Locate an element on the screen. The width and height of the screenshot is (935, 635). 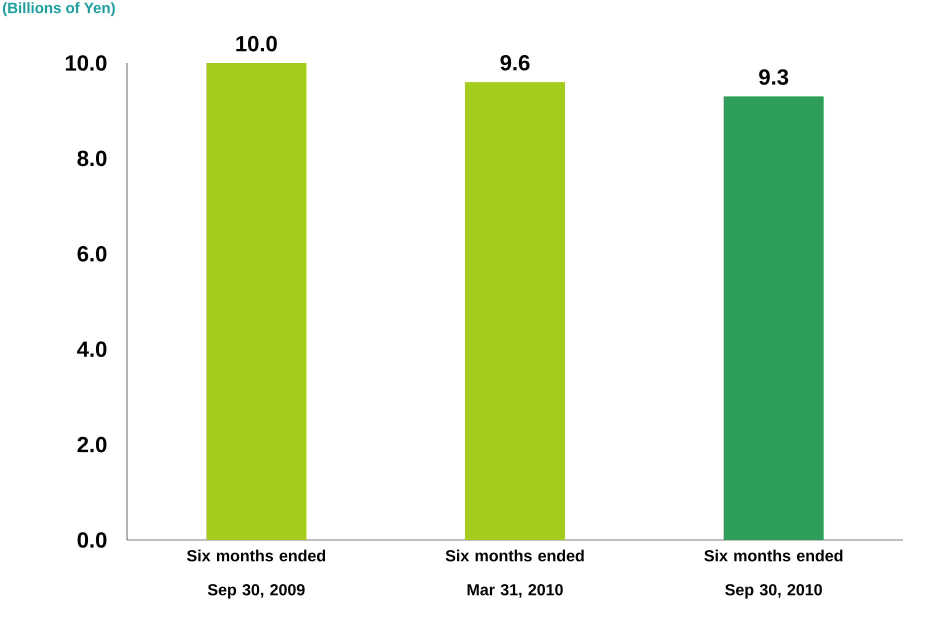
y-tick-label: 0.0 is located at coordinates (92, 540).